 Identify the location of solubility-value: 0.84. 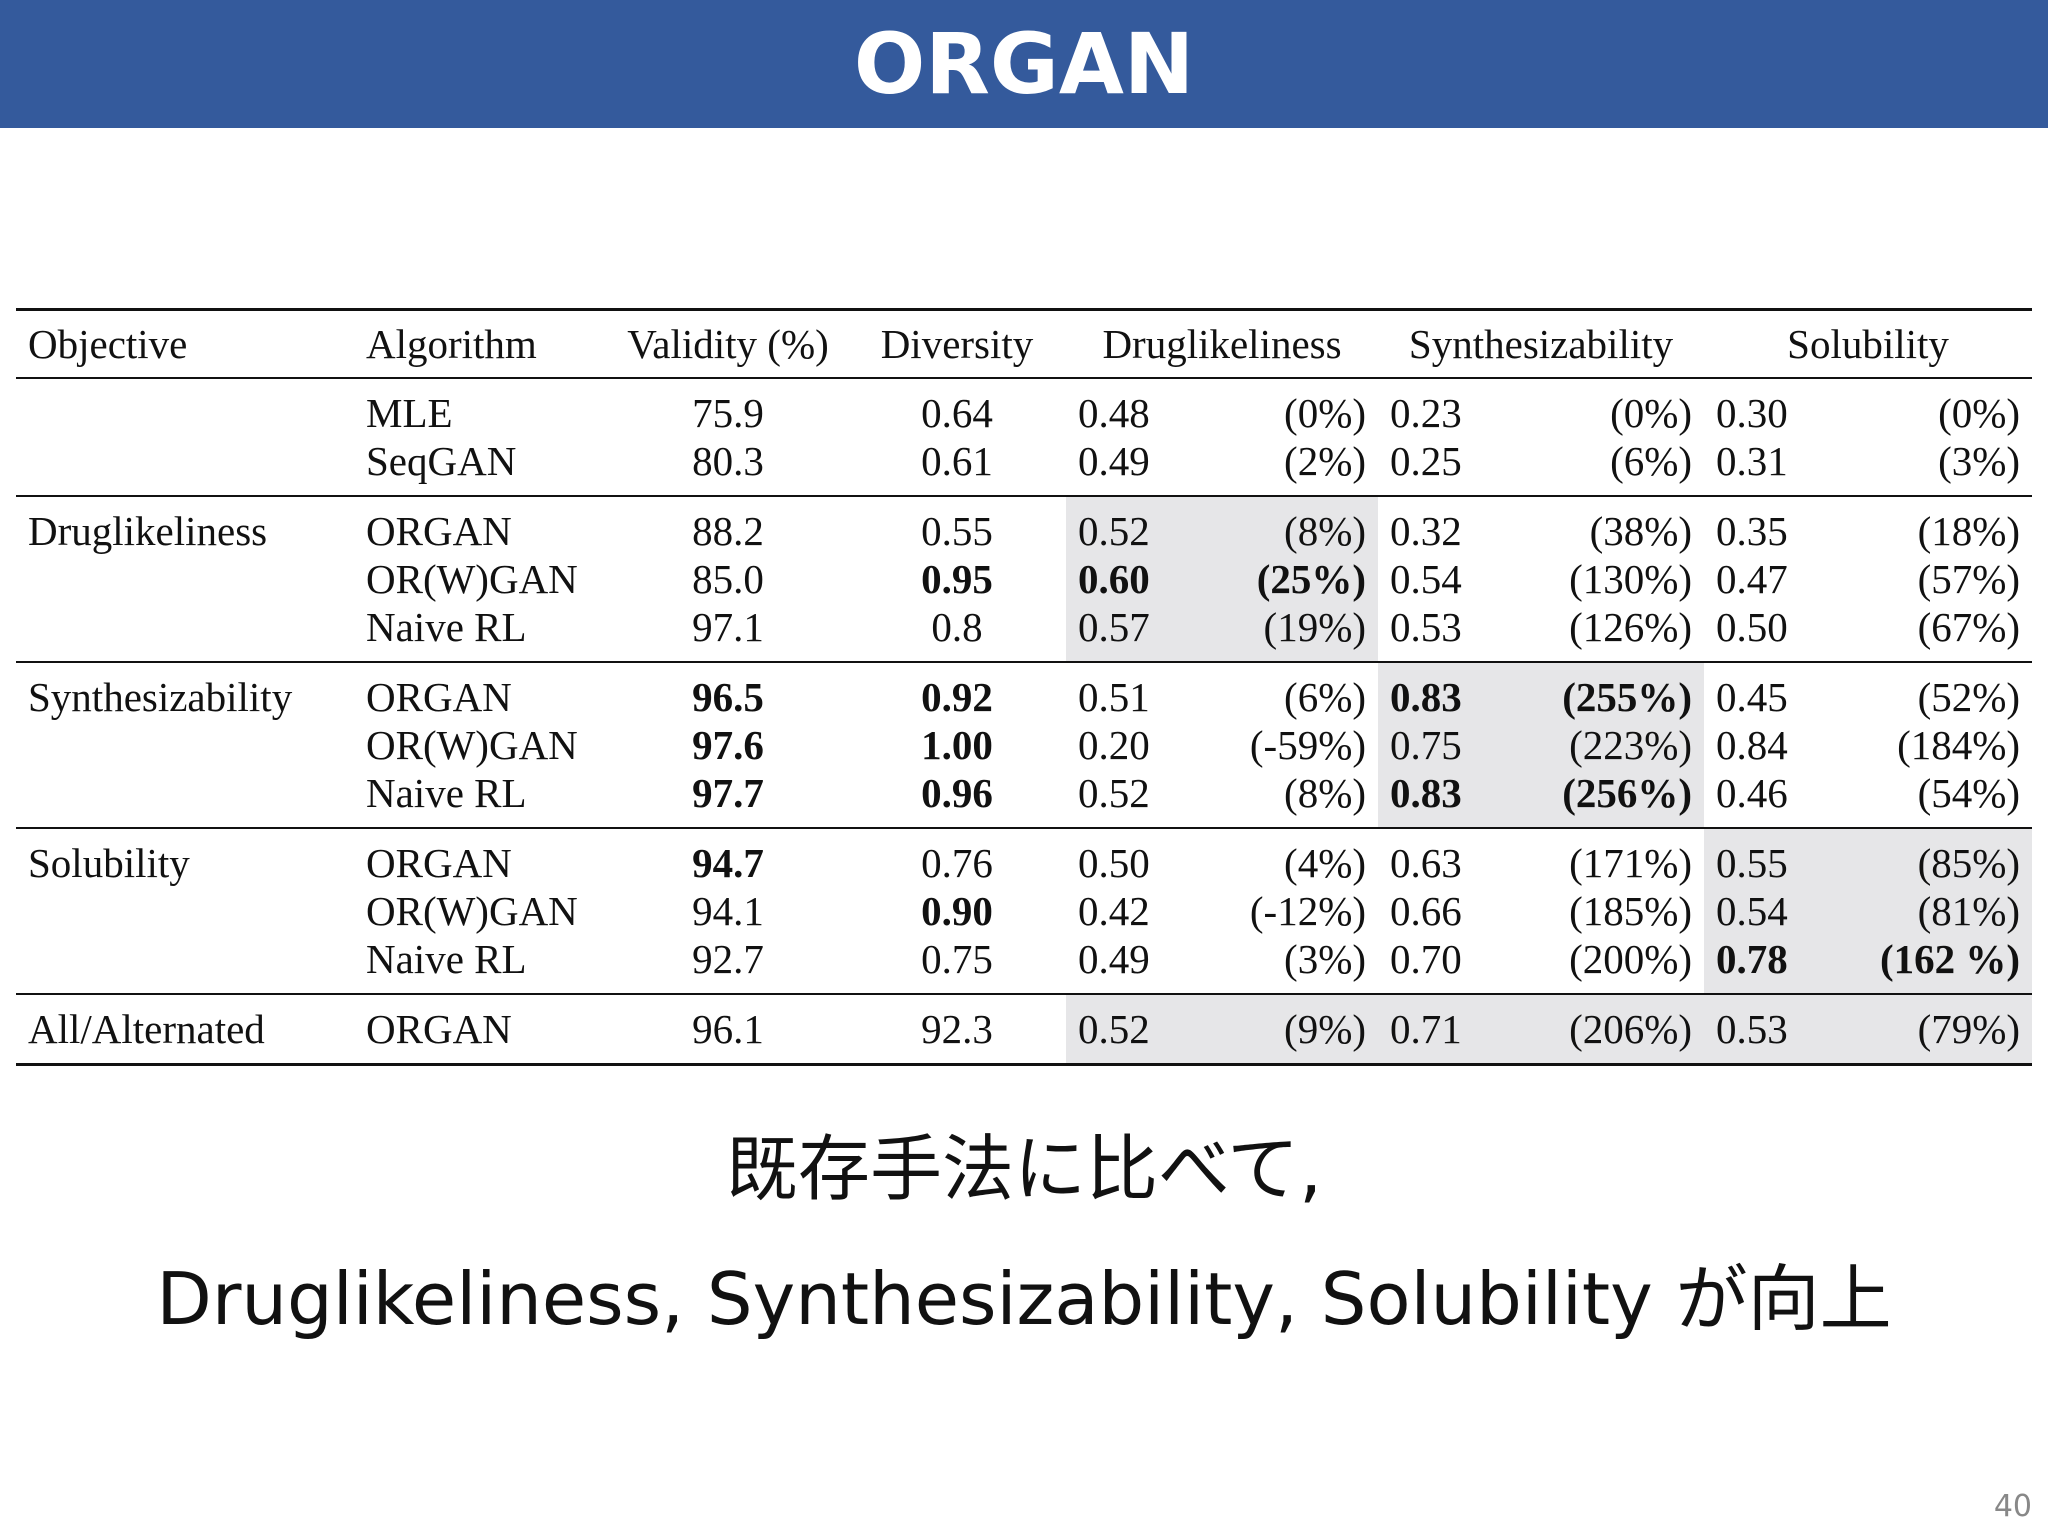
(1752, 744).